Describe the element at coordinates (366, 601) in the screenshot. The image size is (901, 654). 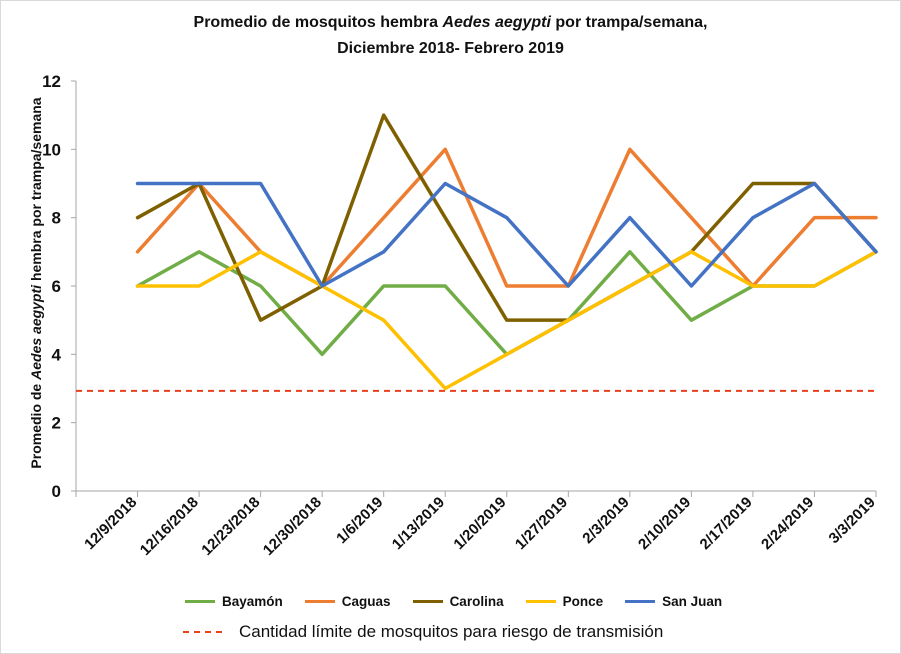
I see `legend-label: Caguas` at that location.